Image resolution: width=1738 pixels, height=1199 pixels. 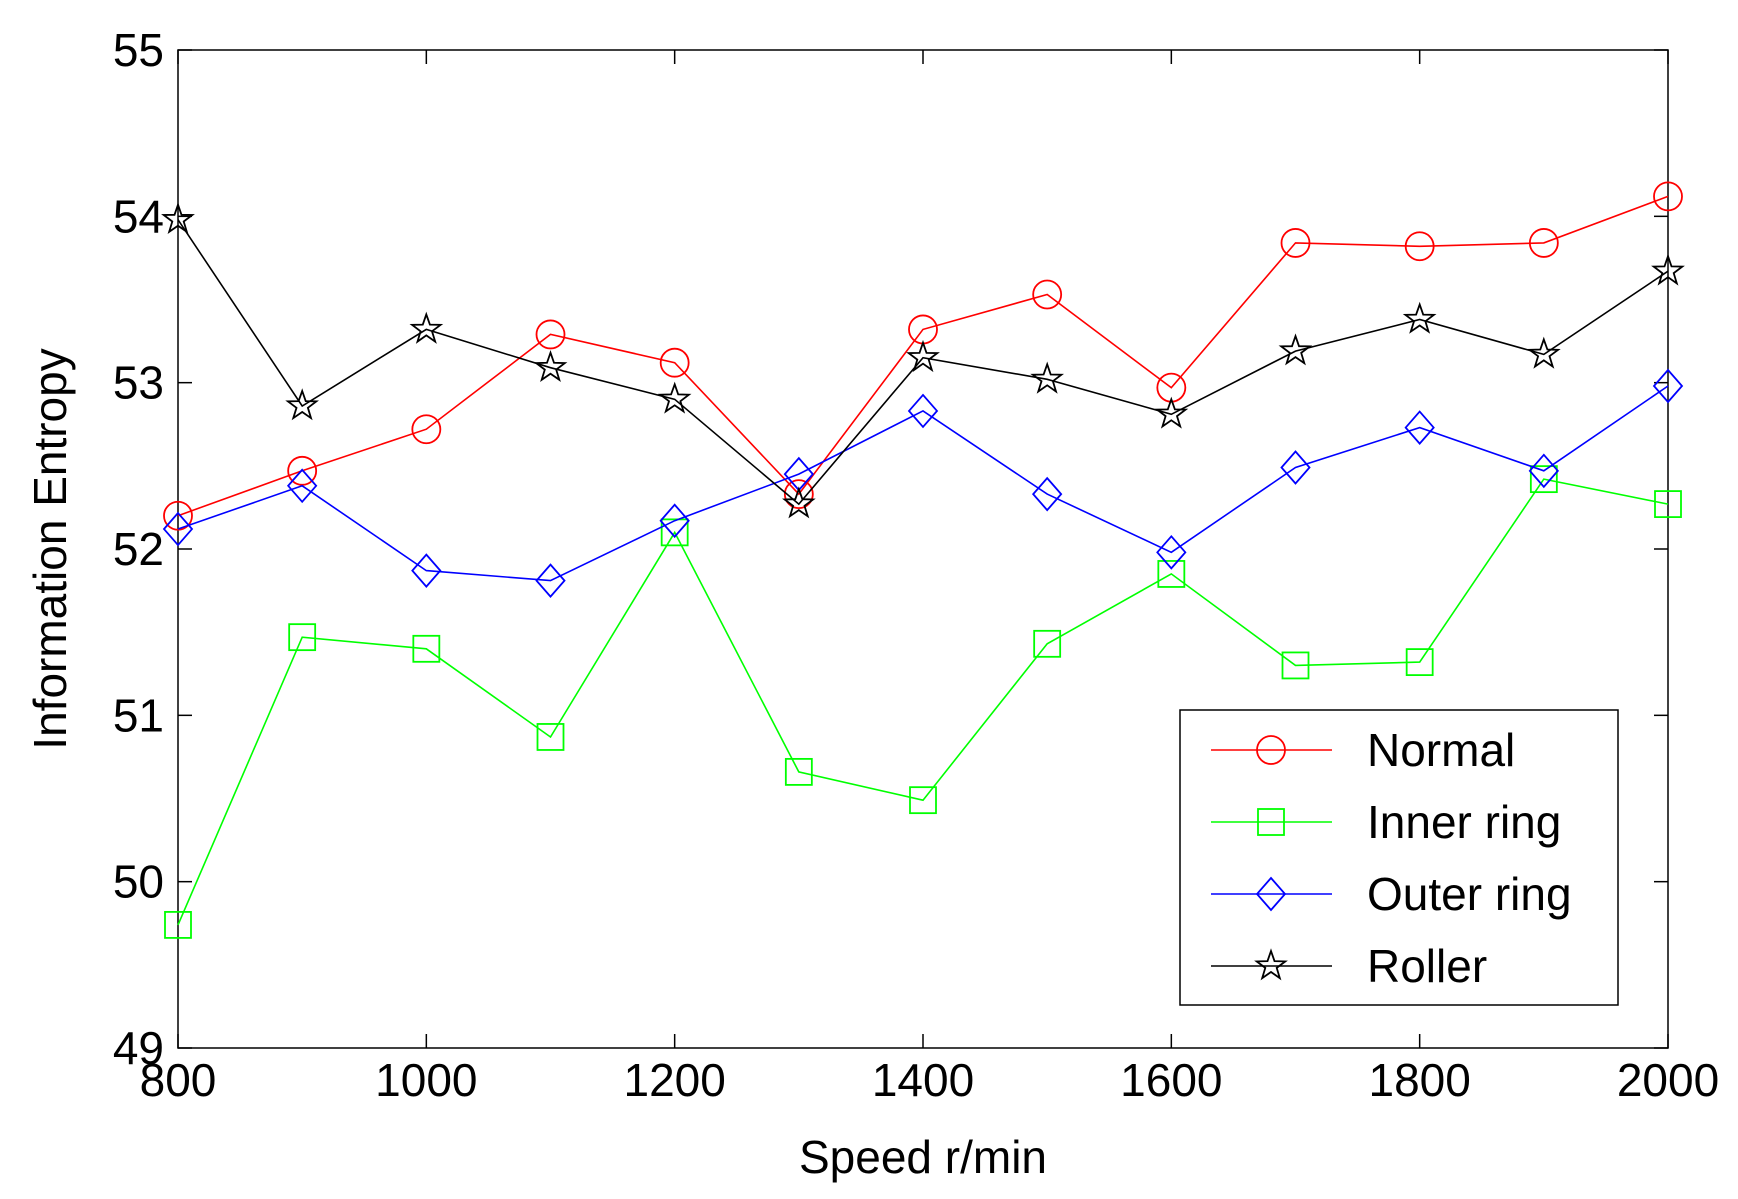 I want to click on x-tick-label: 1200, so click(x=674, y=1080).